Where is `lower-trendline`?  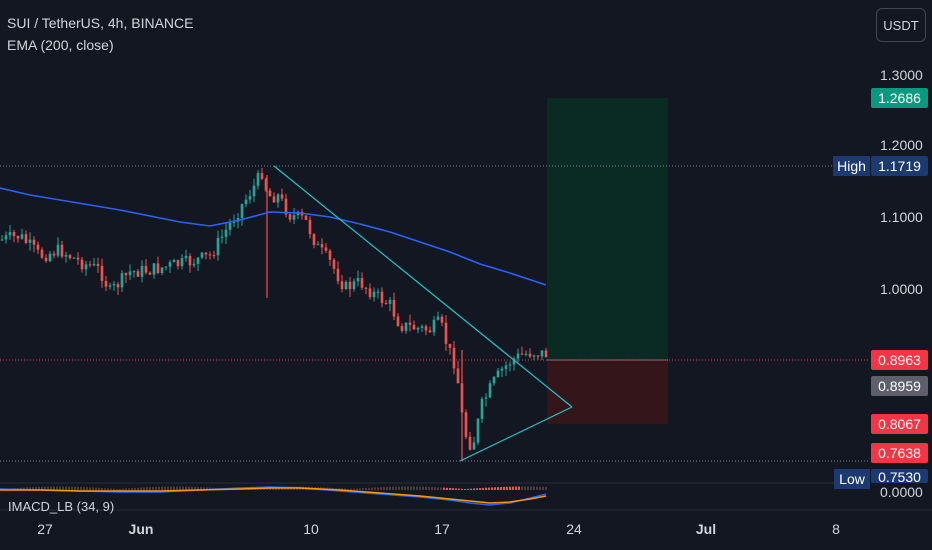 lower-trendline is located at coordinates (516, 434).